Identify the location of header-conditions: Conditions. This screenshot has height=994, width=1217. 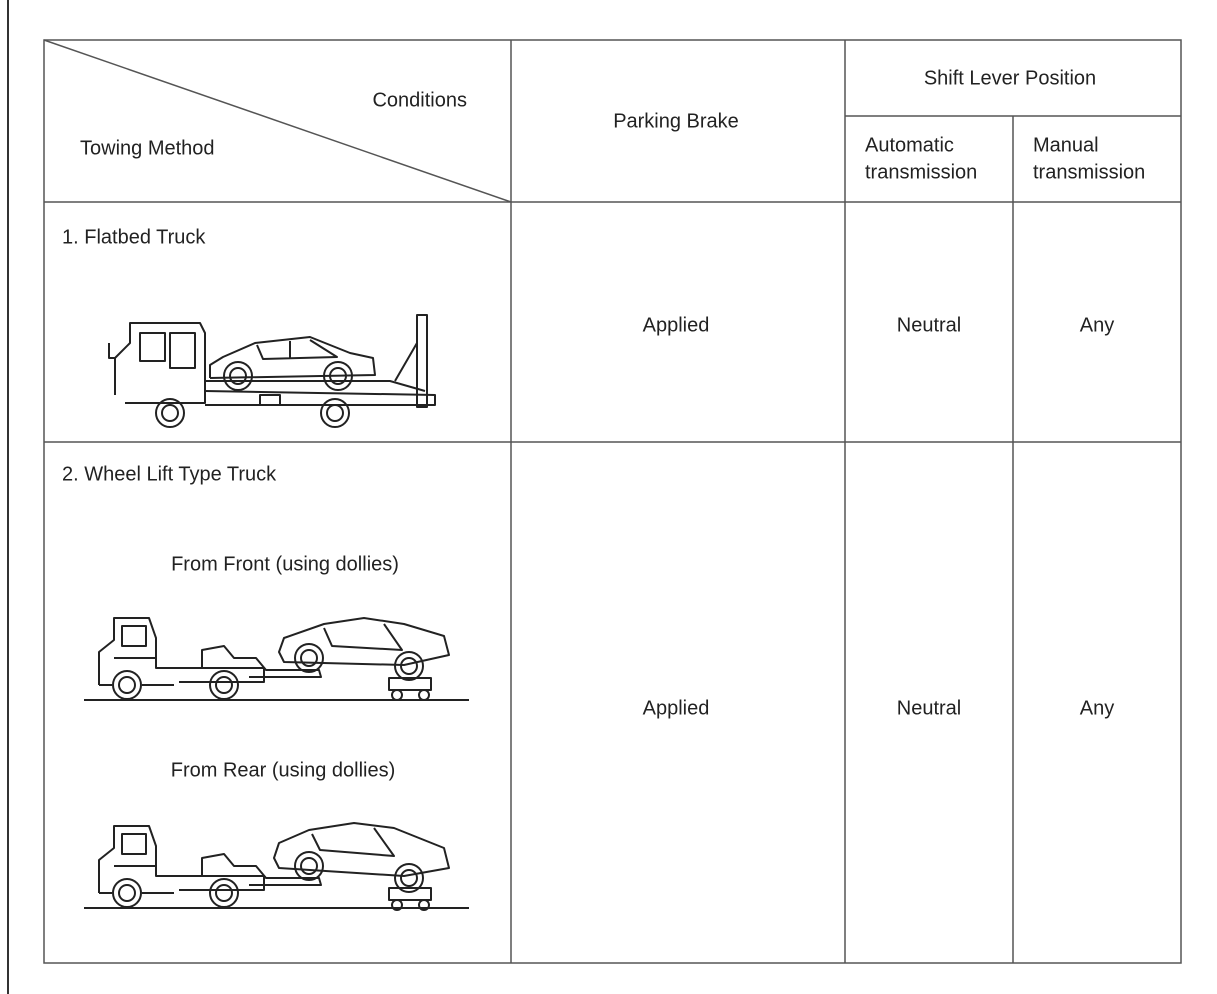
(419, 100).